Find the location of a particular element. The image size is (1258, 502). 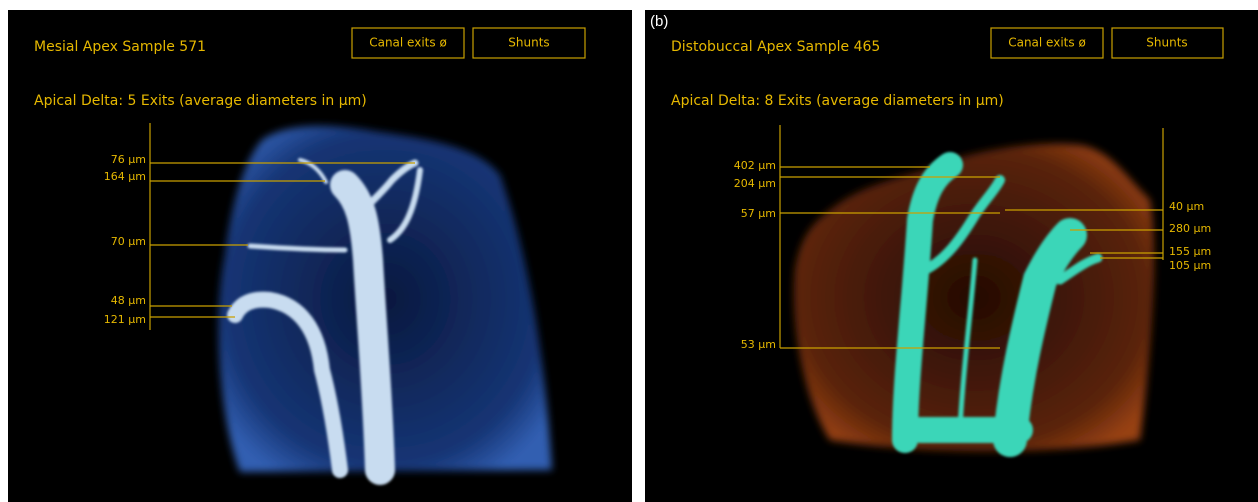

exit-label: 155 µm is located at coordinates (1190, 251).